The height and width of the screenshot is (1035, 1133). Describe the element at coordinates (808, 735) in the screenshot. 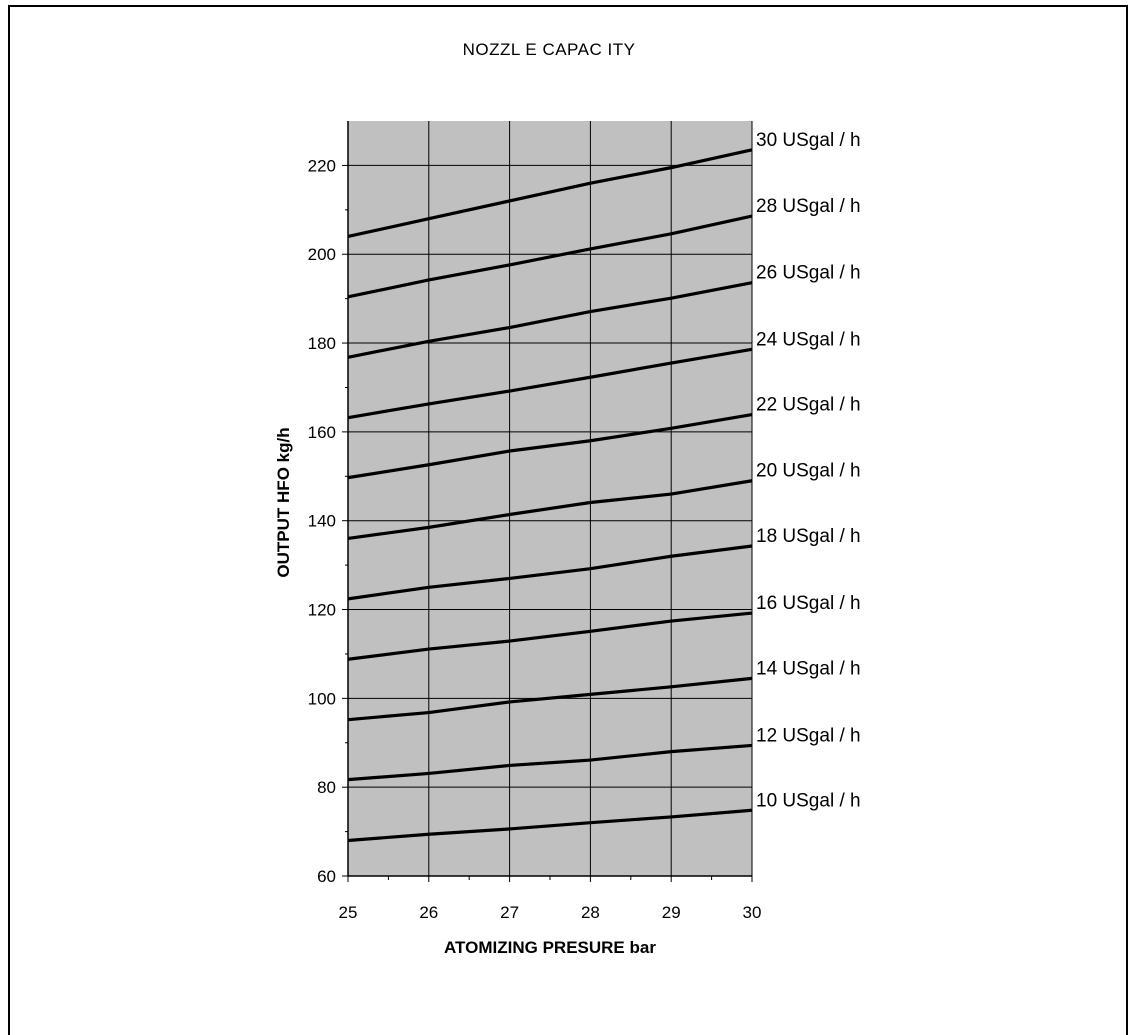

I see `series-label-1: 12 USgal / h` at that location.